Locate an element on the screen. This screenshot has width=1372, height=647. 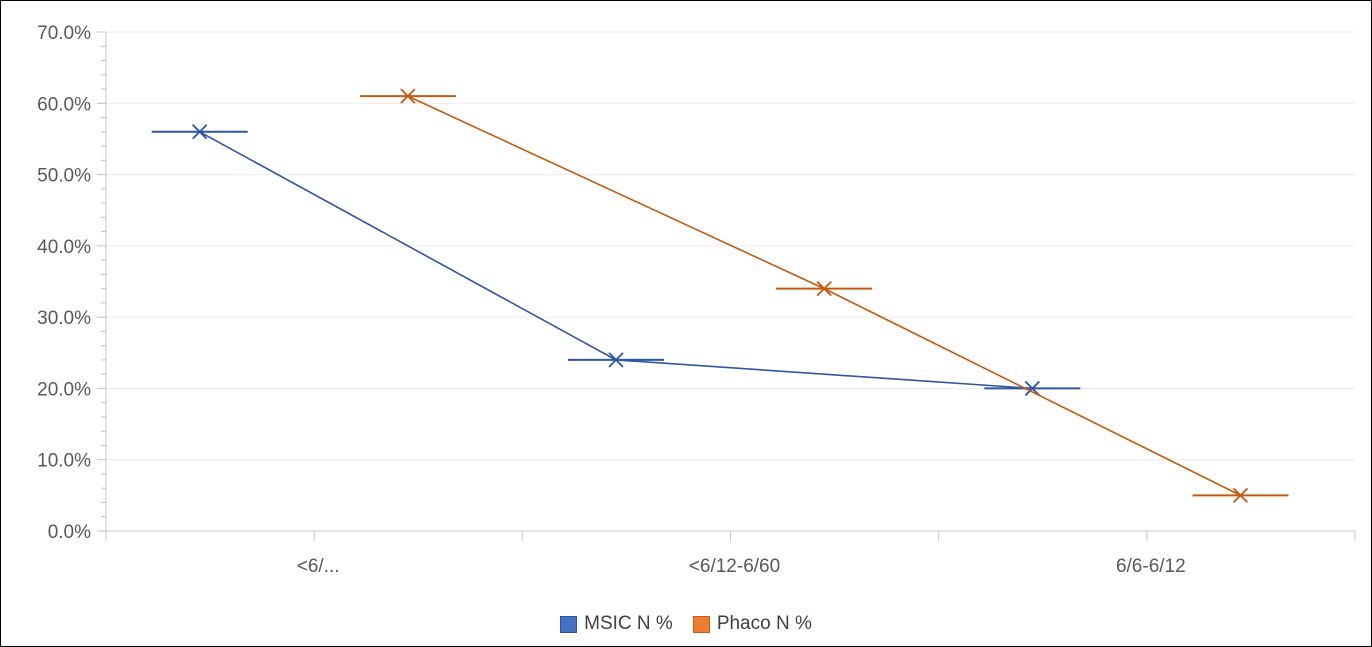
y-tick-label: 10.0% is located at coordinates (64, 461).